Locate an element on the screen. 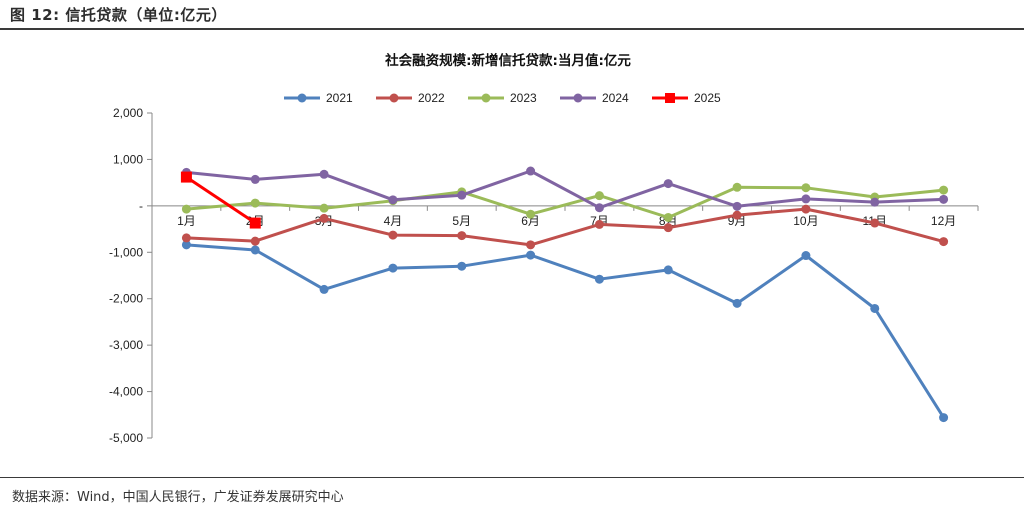  legend-item-2025: 2025 is located at coordinates (686, 98).